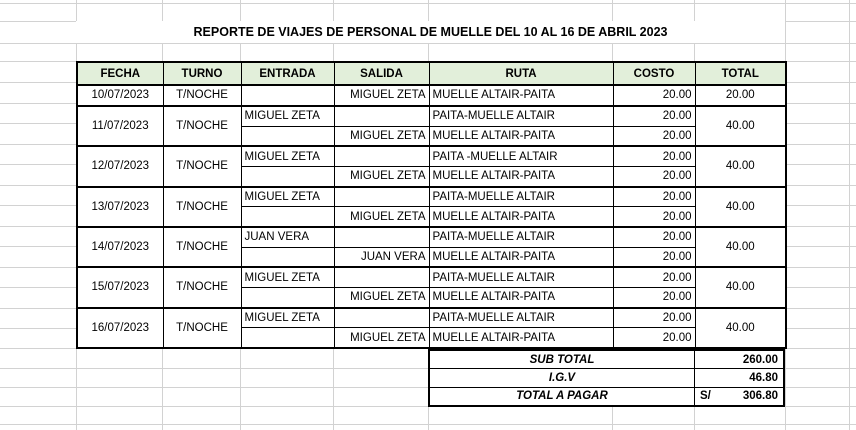 This screenshot has height=430, width=856. What do you see at coordinates (120, 95) in the screenshot?
I see `cell-fecha: 10/07/2023` at bounding box center [120, 95].